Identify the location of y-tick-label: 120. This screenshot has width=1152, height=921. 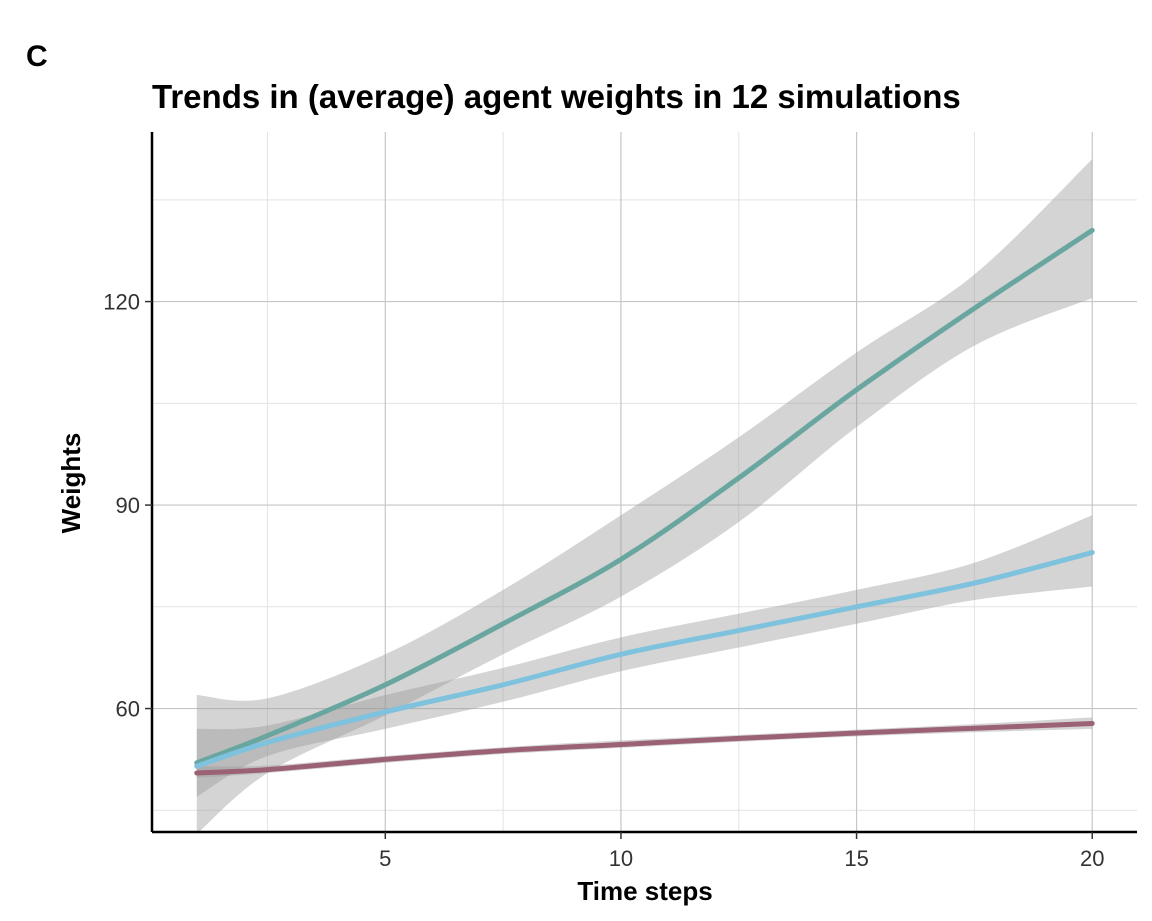
(121, 302).